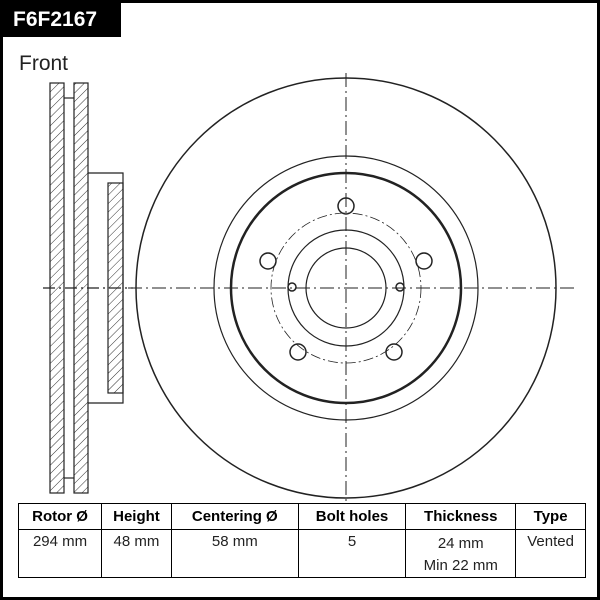  I want to click on header-bolt-holes: Bolt holes, so click(352, 516).